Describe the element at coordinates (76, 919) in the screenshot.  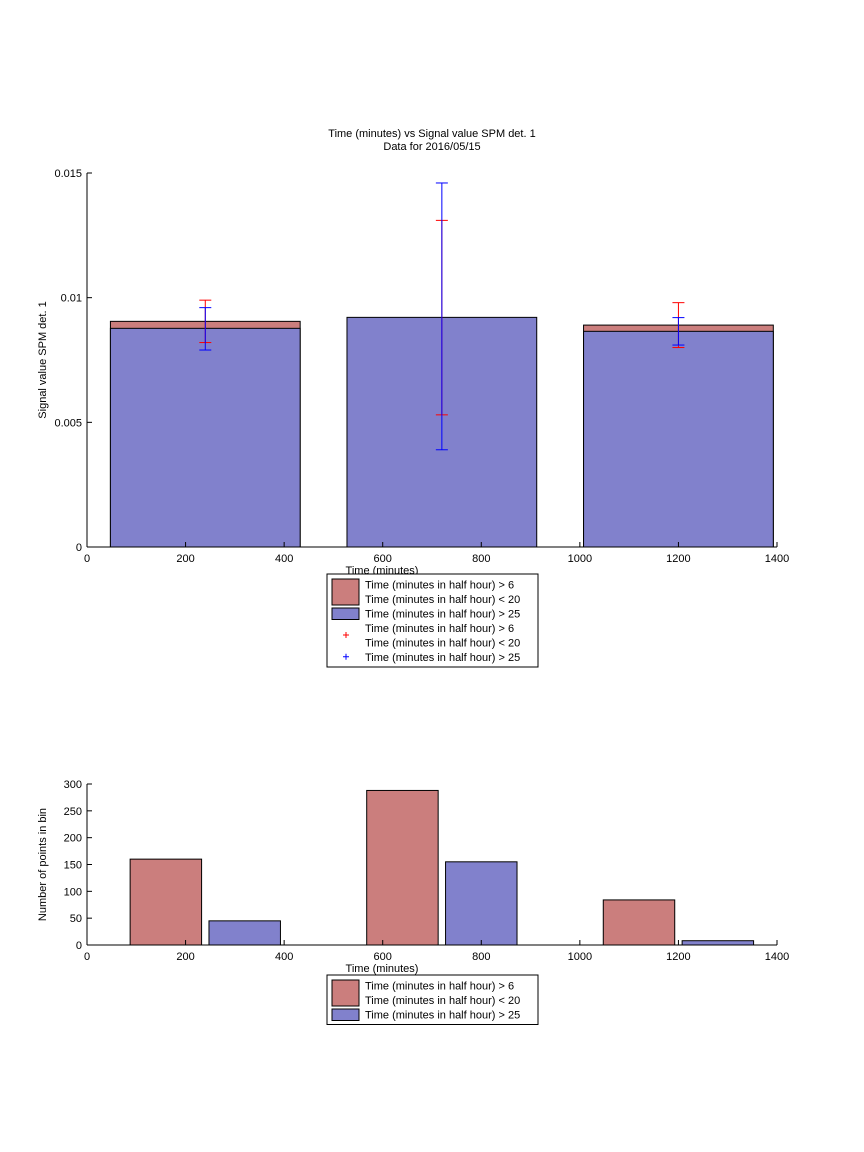
I see `y-tick-label: 50` at that location.